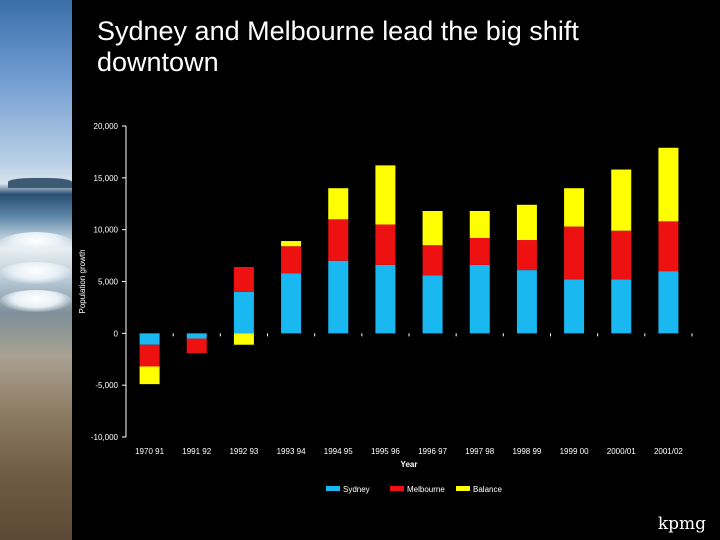 The height and width of the screenshot is (540, 720). What do you see at coordinates (526, 451) in the screenshot?
I see `x-tick-label: 1998 99` at bounding box center [526, 451].